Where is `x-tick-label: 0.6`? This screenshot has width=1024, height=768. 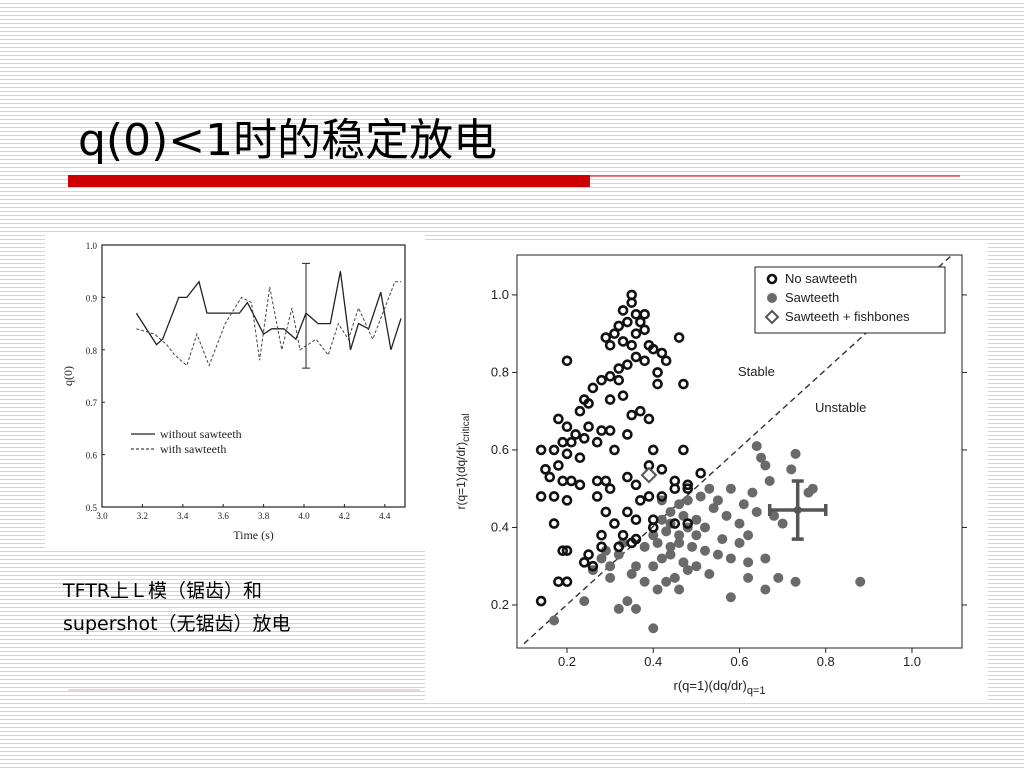 x-tick-label: 0.6 is located at coordinates (739, 661).